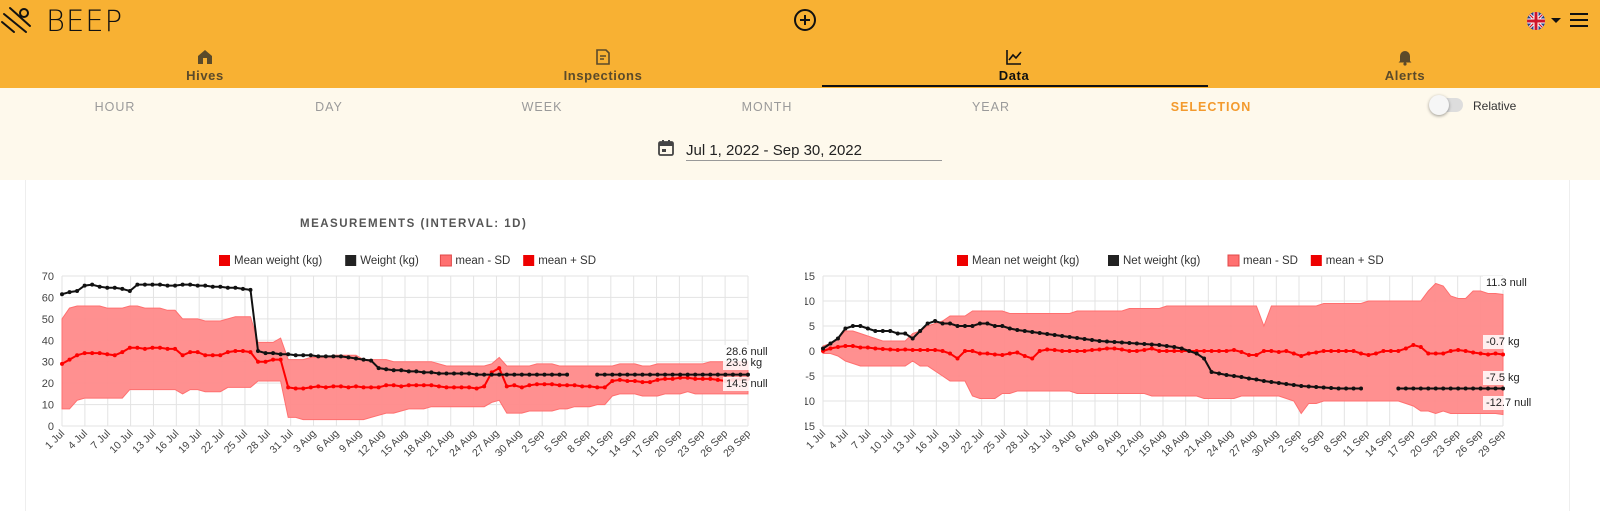 Image resolution: width=1600 pixels, height=511 pixels. I want to click on tab-data-label: Data, so click(1014, 75).